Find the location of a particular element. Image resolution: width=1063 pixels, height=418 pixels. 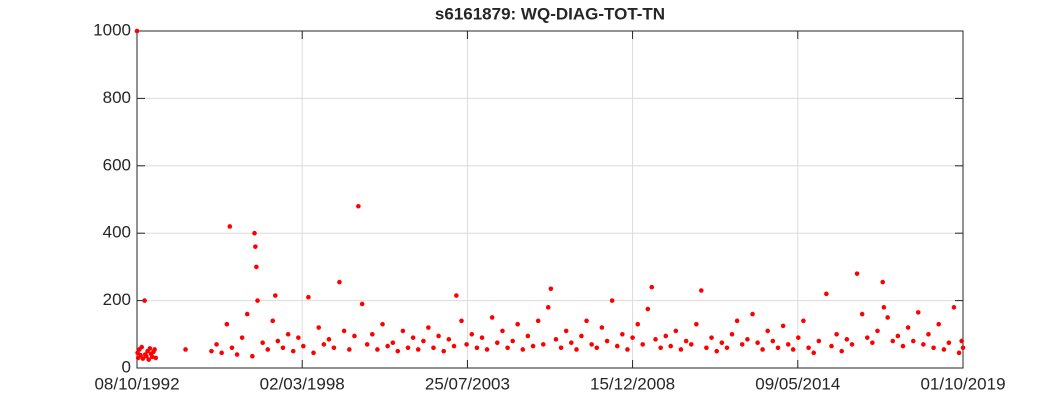

x-tick-label: 01/10/2019 is located at coordinates (962, 383).